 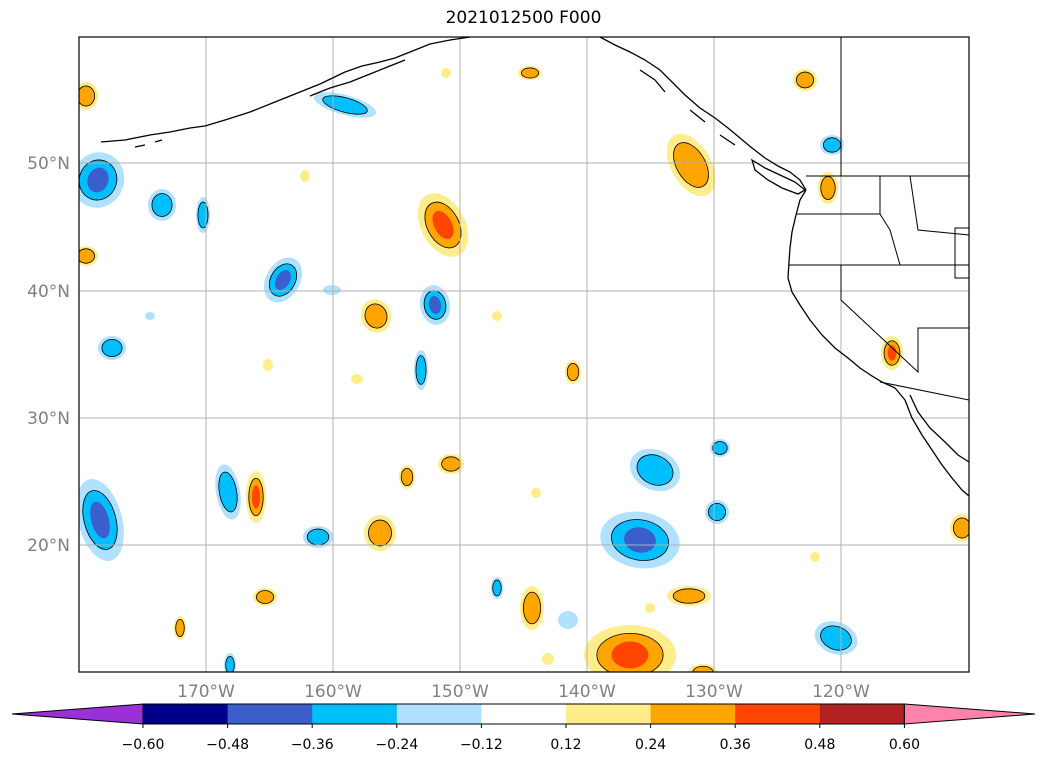 I want to click on lon-label-140w: 140°W, so click(x=587, y=692).